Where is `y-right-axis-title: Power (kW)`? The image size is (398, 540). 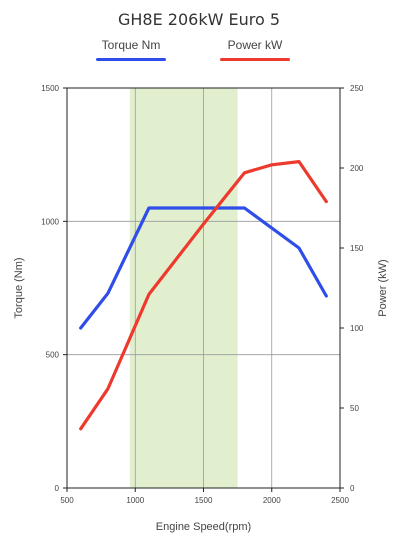 y-right-axis-title: Power (kW) is located at coordinates (383, 287).